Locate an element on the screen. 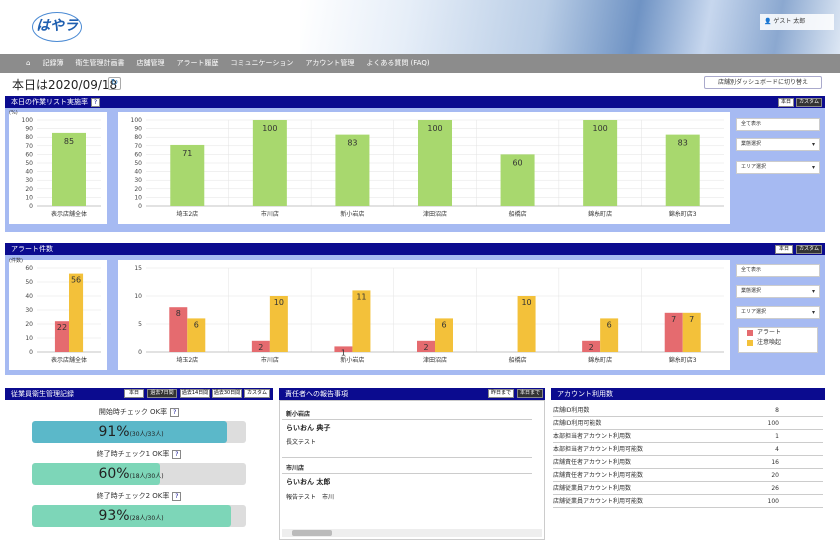 This screenshot has width=840, height=547. alert-unit-label: (件数) is located at coordinates (16, 261).